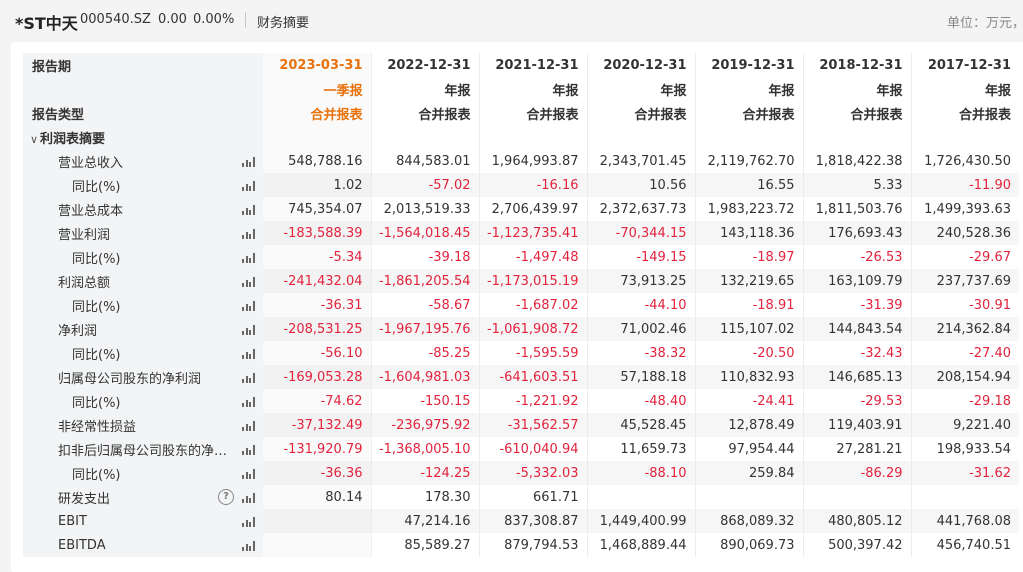 The image size is (1023, 572). I want to click on value-cell: -149.15, so click(641, 257).